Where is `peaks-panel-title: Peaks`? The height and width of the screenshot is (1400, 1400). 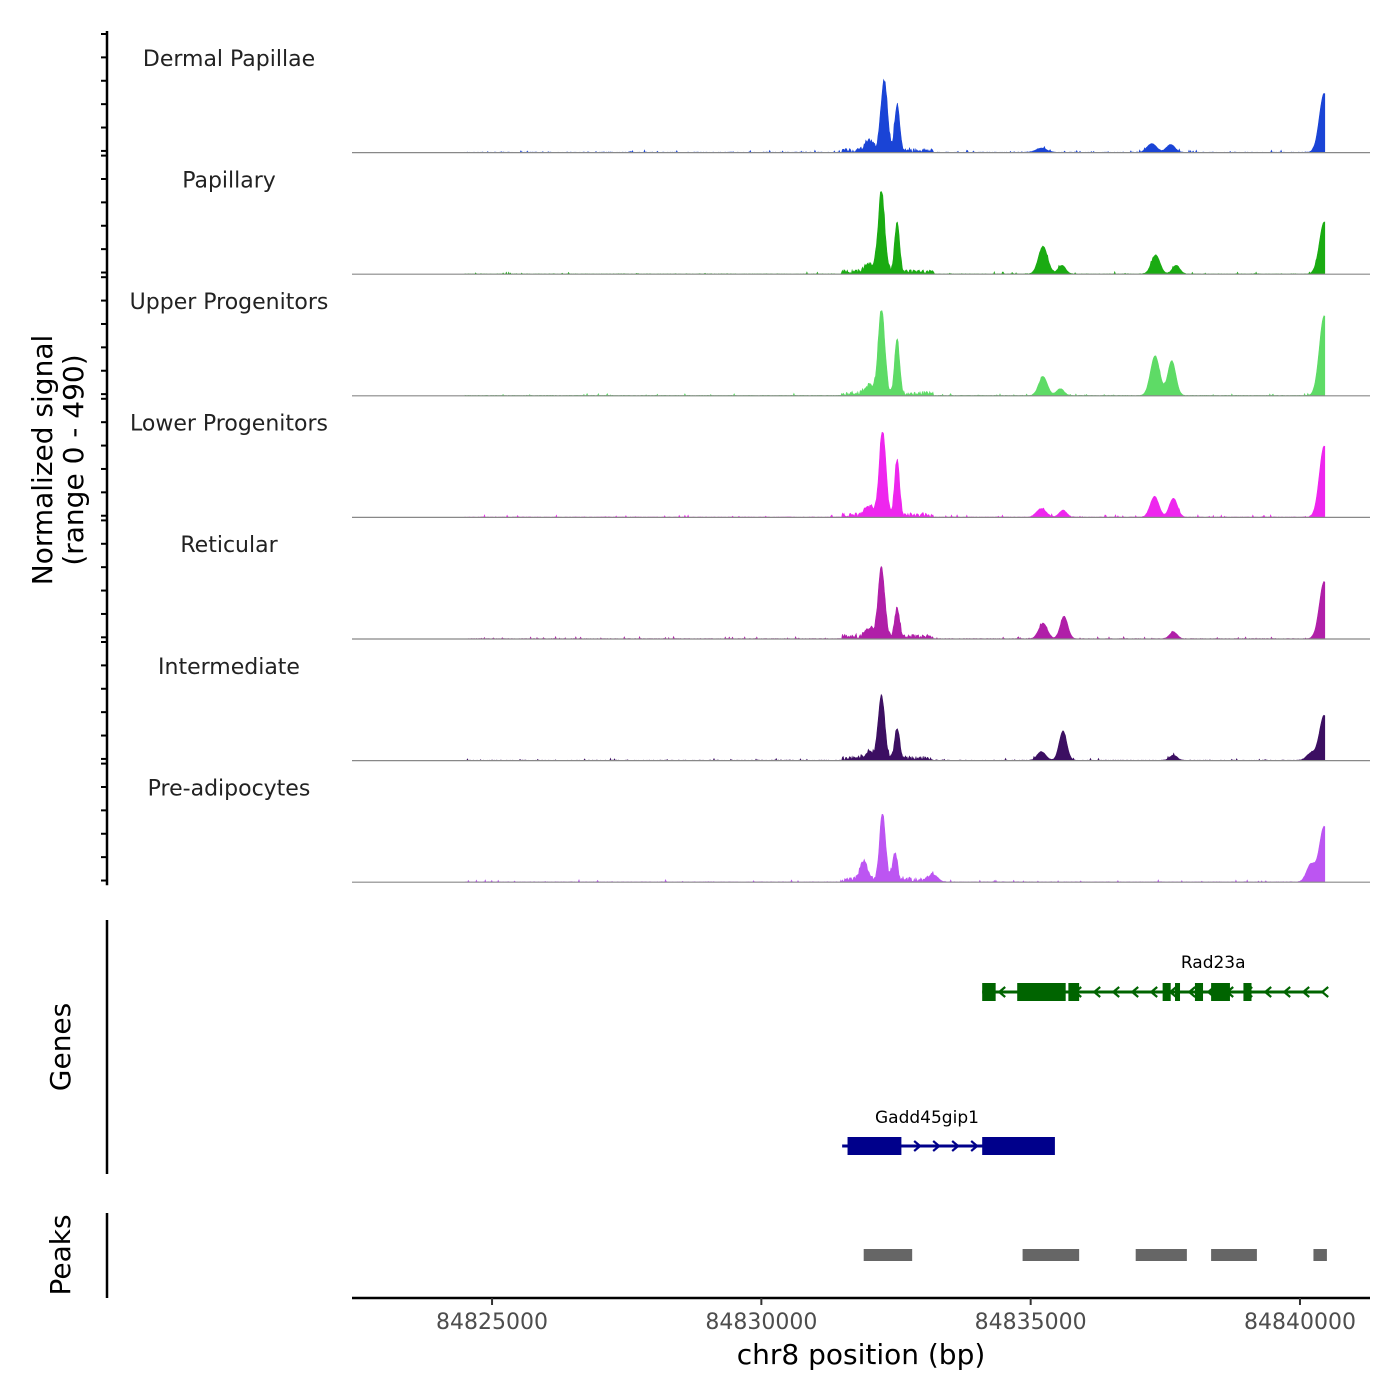 peaks-panel-title: Peaks is located at coordinates (60, 1254).